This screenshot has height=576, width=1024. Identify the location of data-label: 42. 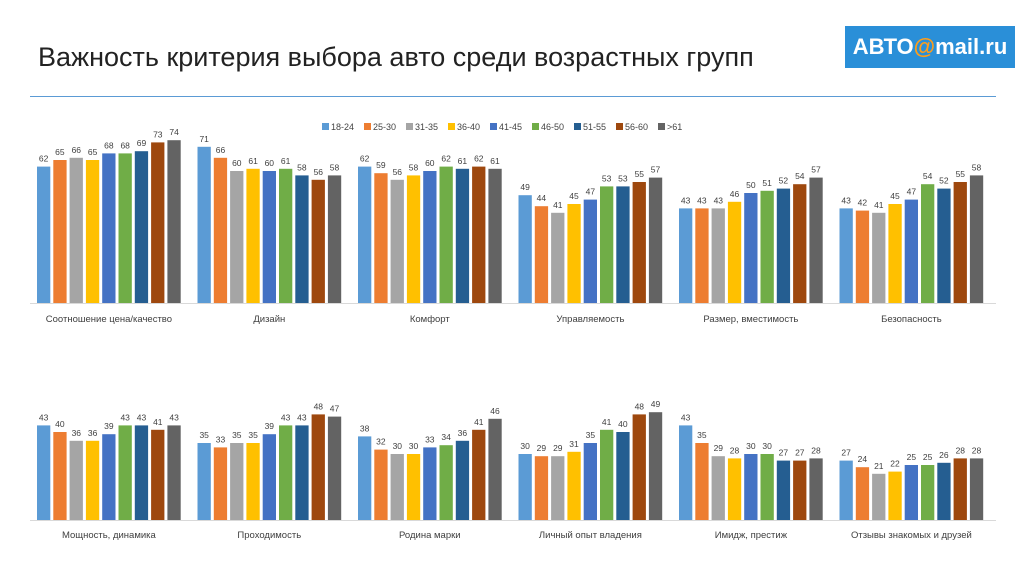
(863, 203).